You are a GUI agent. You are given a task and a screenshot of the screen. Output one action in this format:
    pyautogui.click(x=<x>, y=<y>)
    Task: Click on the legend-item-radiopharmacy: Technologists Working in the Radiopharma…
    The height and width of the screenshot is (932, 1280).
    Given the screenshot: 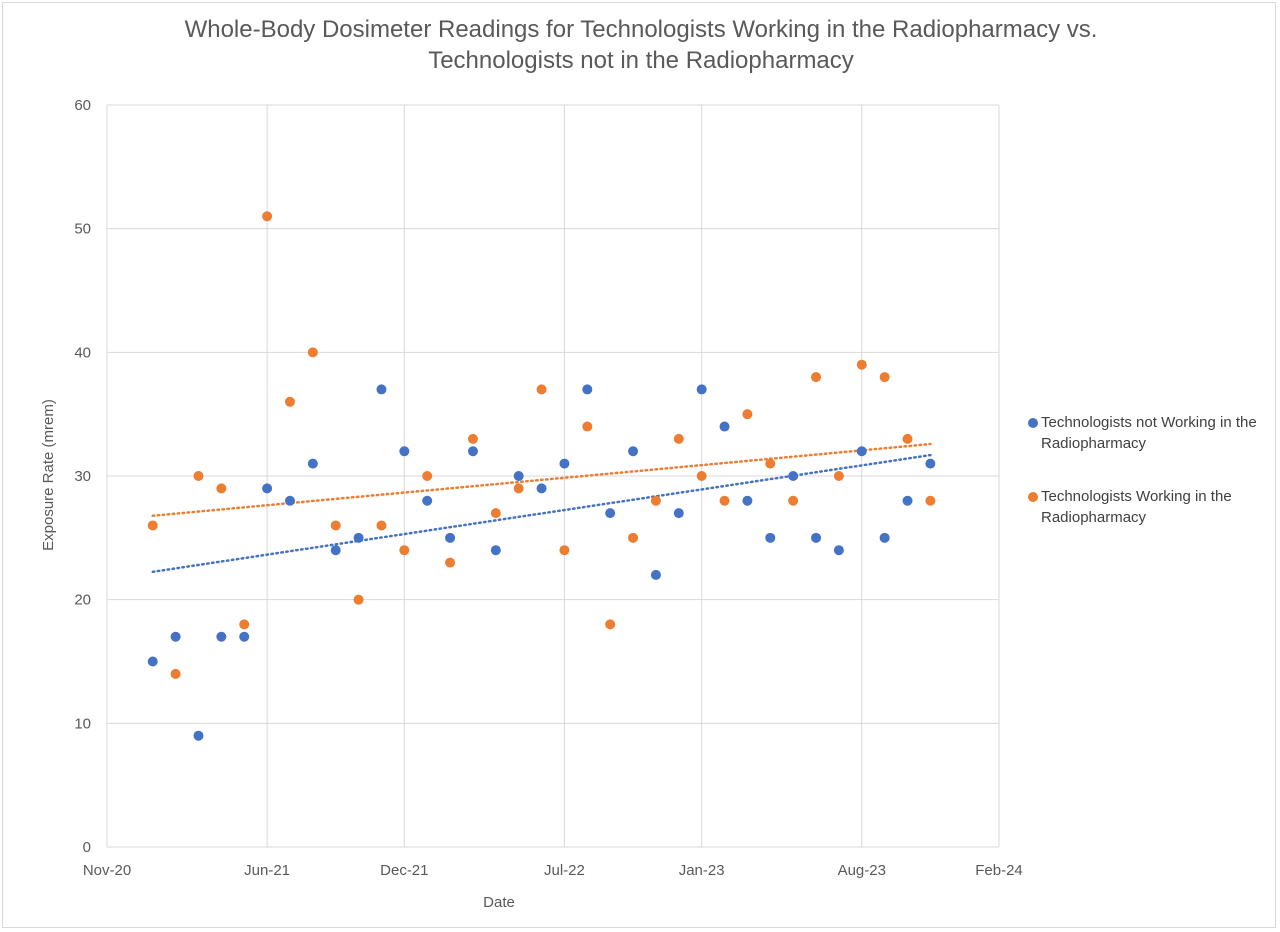 What is the action you would take?
    pyautogui.click(x=1148, y=507)
    